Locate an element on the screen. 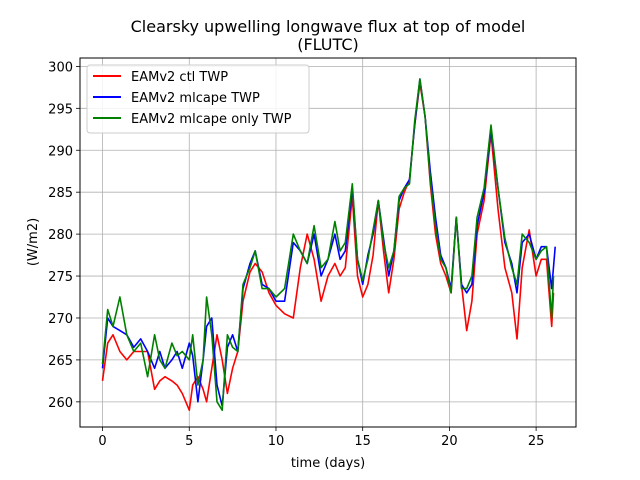 This screenshot has height=480, width=640. x-tick-label: 10 is located at coordinates (276, 441).